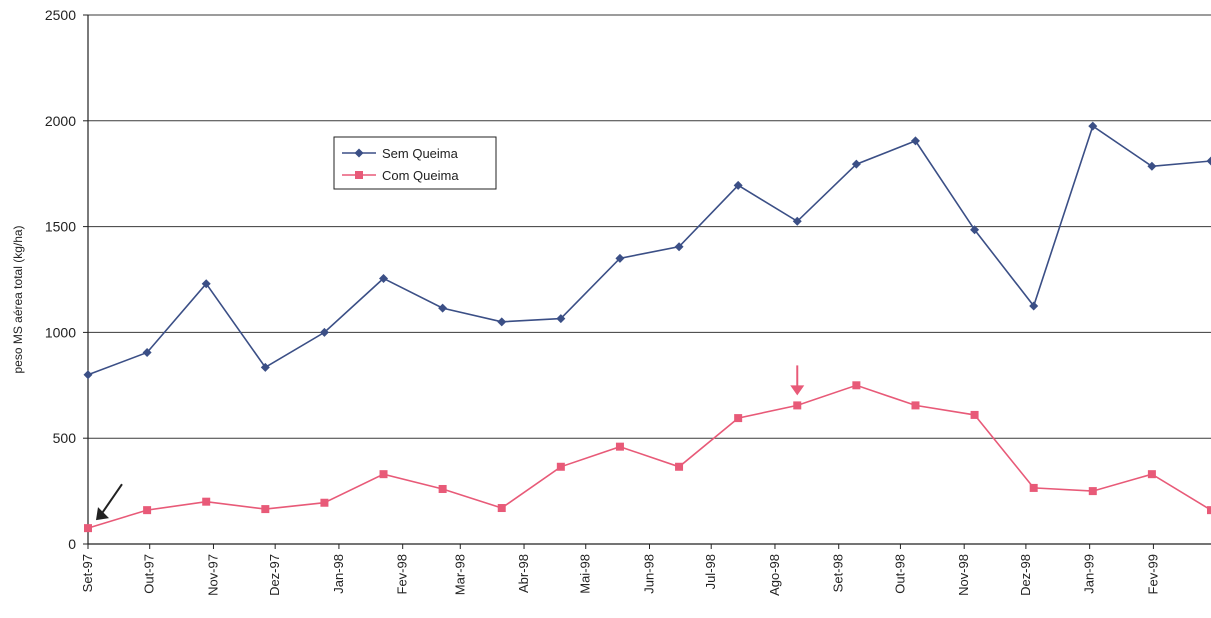 The height and width of the screenshot is (618, 1211). I want to click on x-tick-label: Dez-98, so click(1025, 575).